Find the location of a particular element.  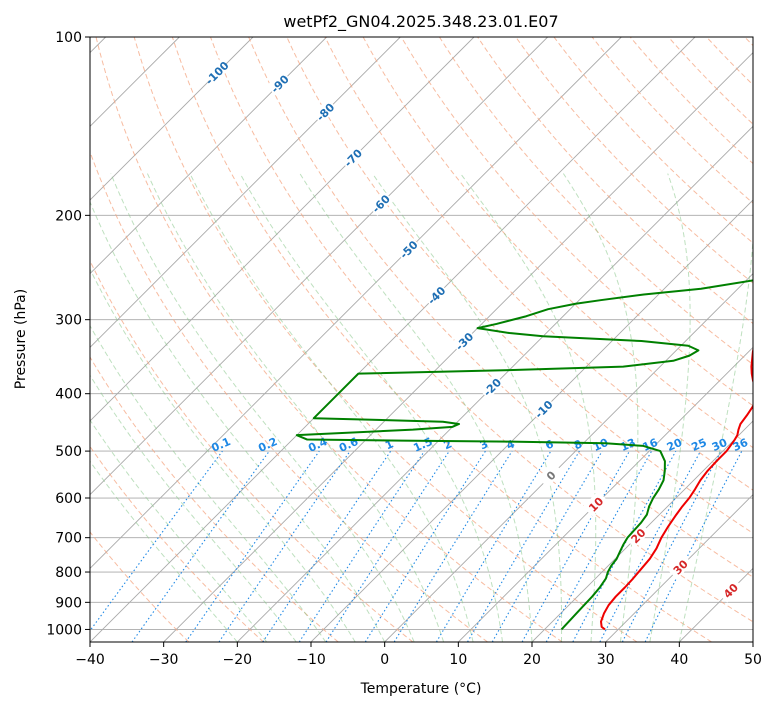

x-tick-label: 40 is located at coordinates (679, 660).